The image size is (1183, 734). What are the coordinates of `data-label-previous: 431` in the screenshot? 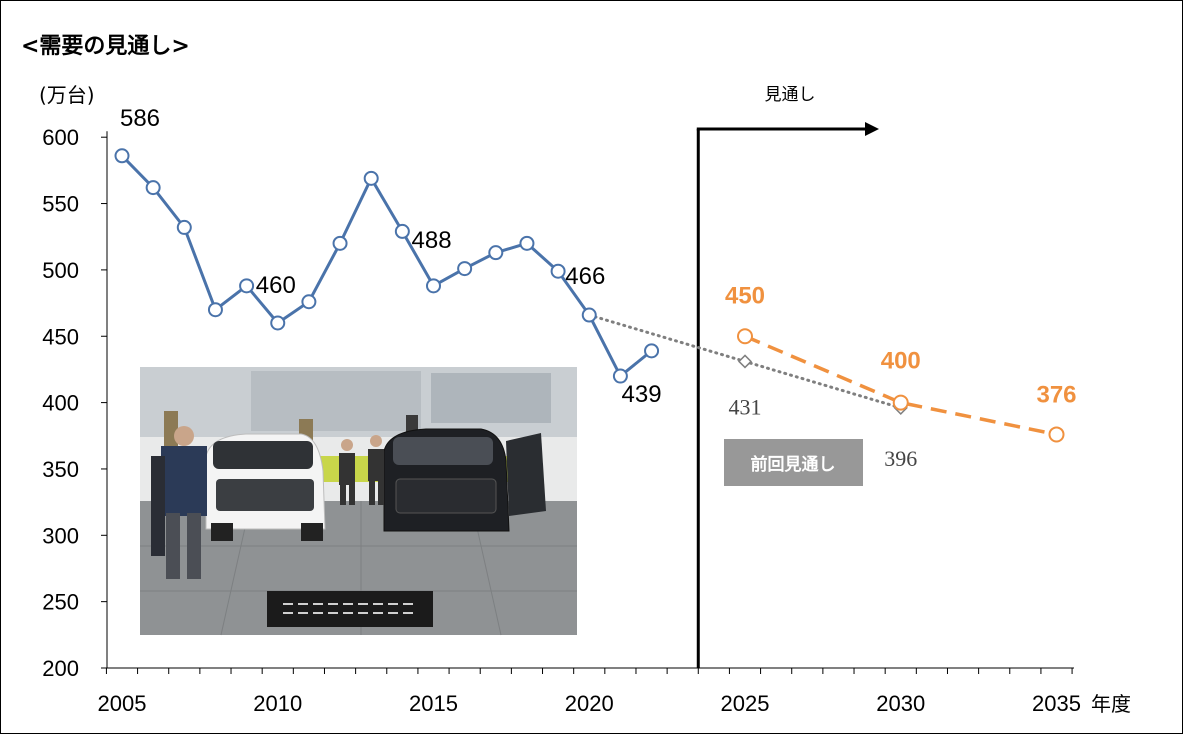 It's located at (745, 406).